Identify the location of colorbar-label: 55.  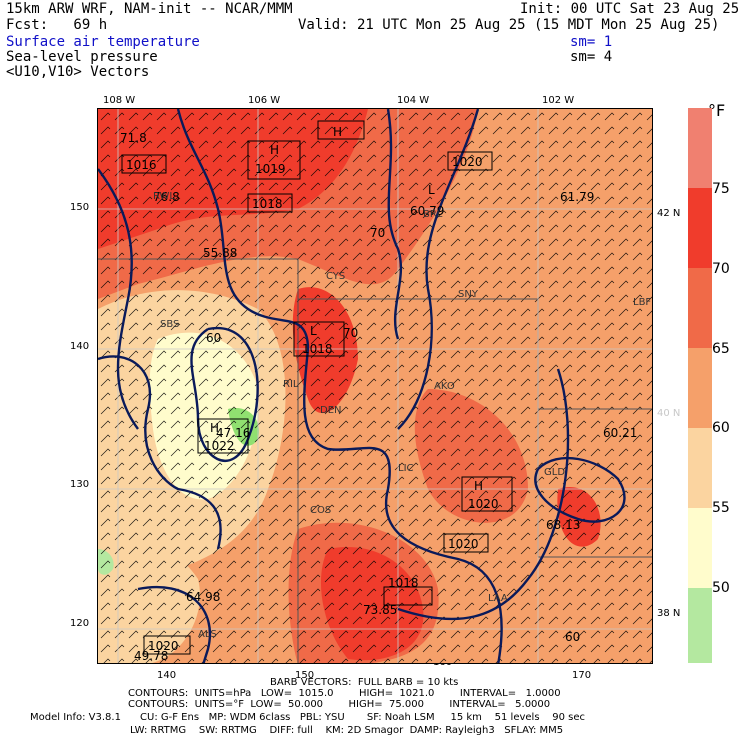
(721, 508).